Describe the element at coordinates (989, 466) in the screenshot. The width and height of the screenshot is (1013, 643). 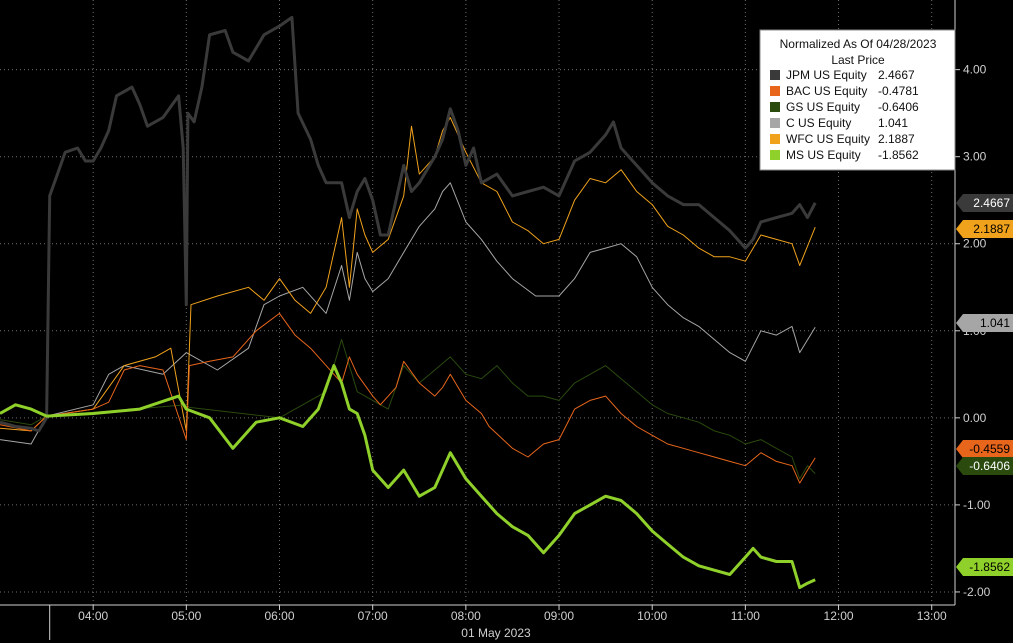
I see `tag-value: -0.6406` at that location.